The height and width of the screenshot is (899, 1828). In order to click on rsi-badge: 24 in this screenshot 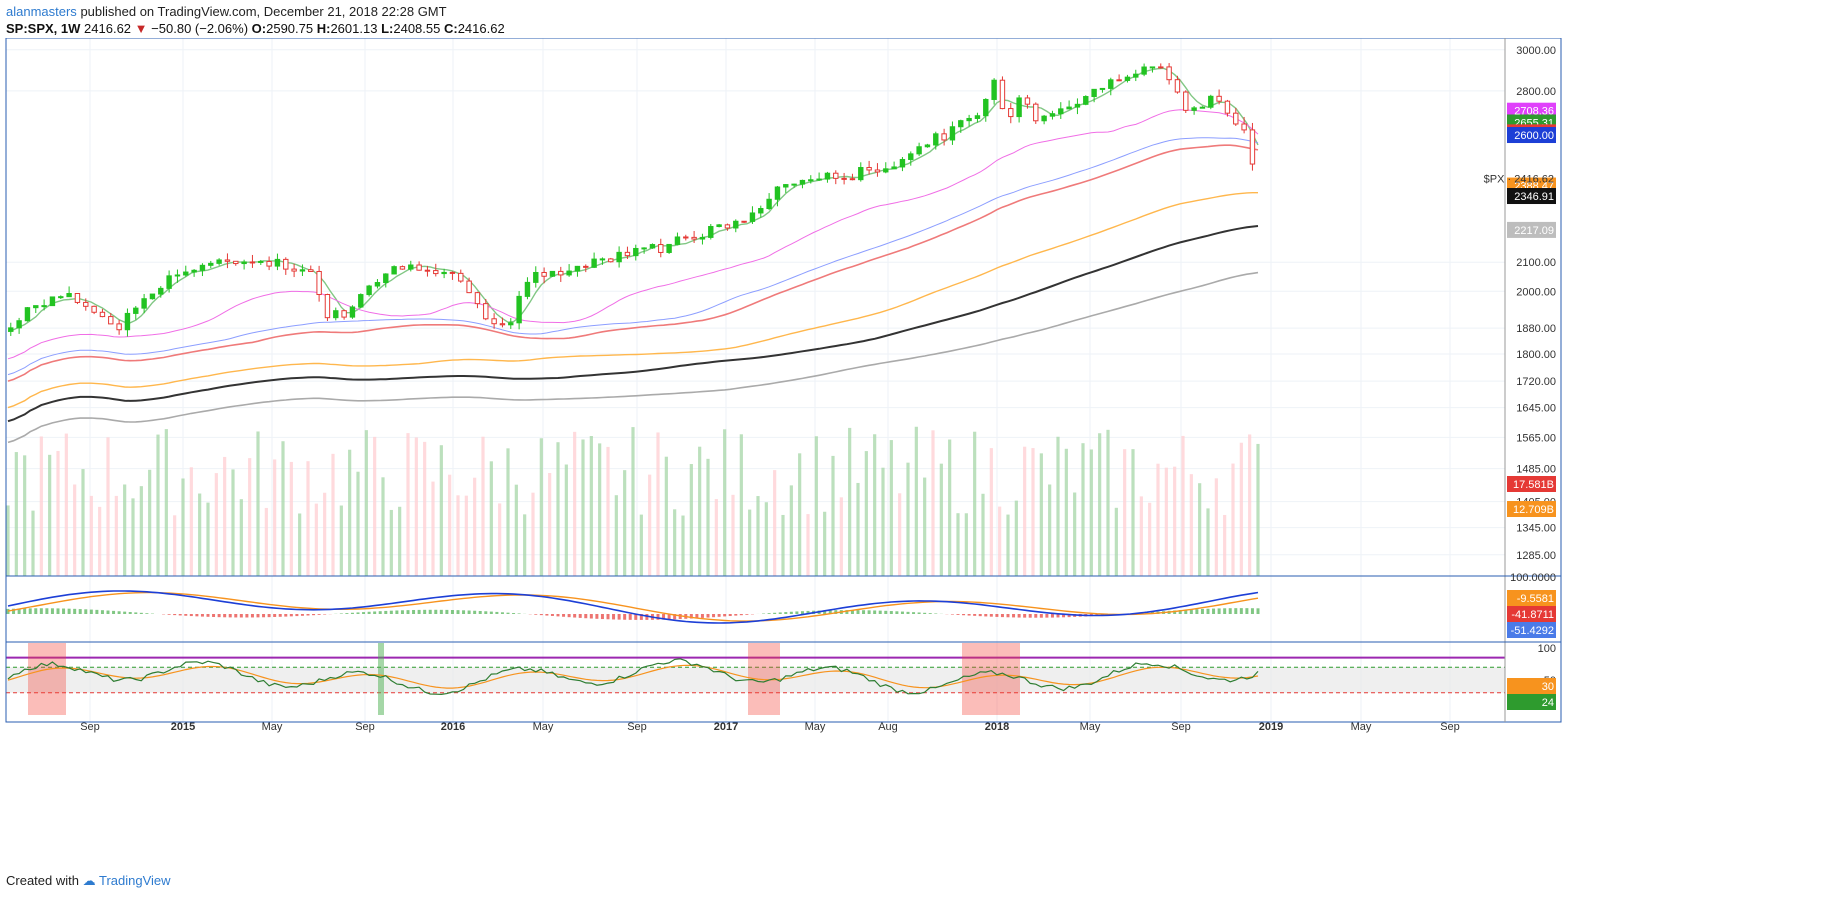, I will do `click(1548, 703)`.